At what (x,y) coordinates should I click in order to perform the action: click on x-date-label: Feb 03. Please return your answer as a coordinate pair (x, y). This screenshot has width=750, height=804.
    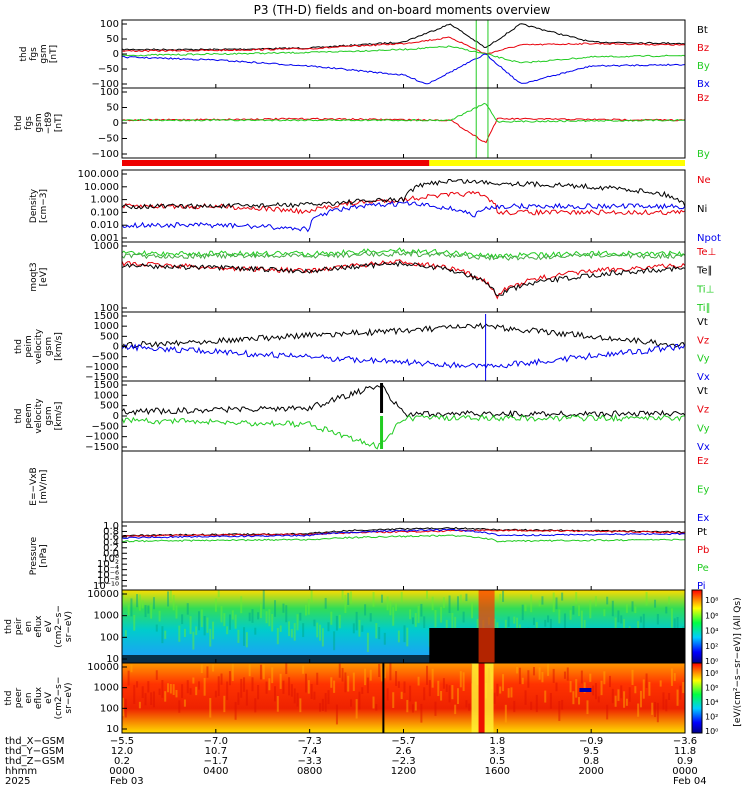
    Looking at the image, I should click on (127, 781).